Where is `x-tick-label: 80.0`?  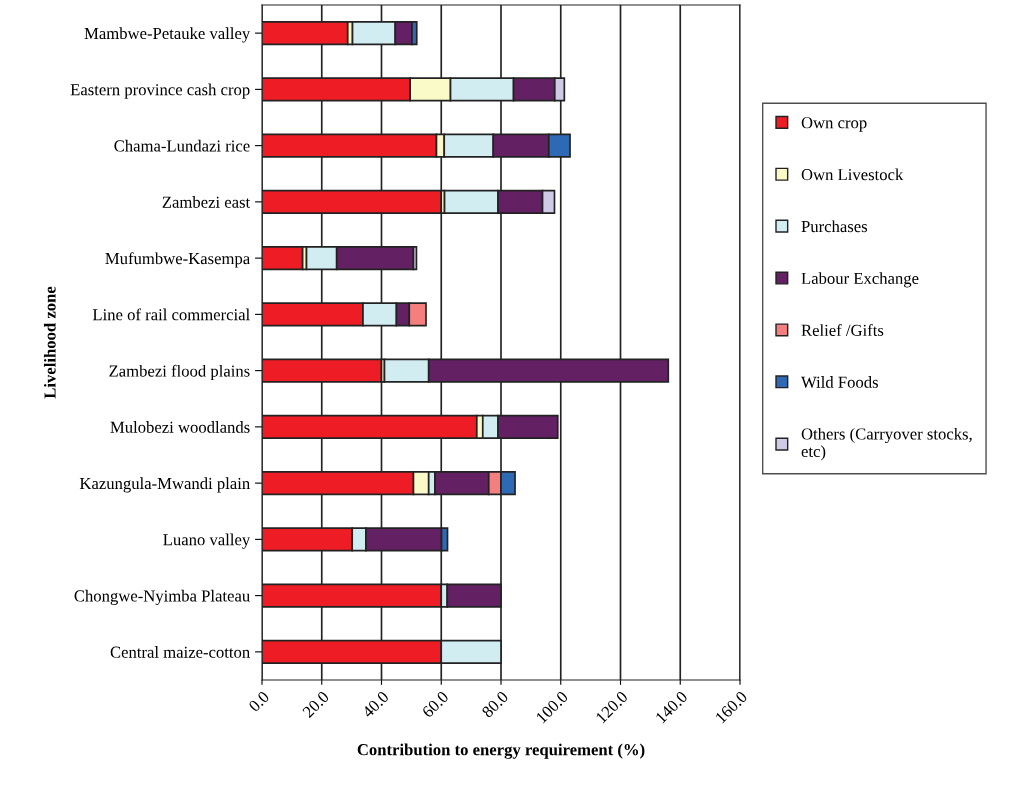 x-tick-label: 80.0 is located at coordinates (495, 704).